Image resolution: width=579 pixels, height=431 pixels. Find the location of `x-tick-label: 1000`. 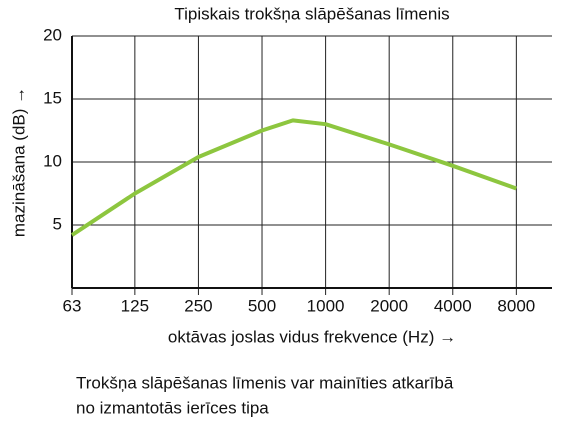

x-tick-label: 1000 is located at coordinates (326, 305).